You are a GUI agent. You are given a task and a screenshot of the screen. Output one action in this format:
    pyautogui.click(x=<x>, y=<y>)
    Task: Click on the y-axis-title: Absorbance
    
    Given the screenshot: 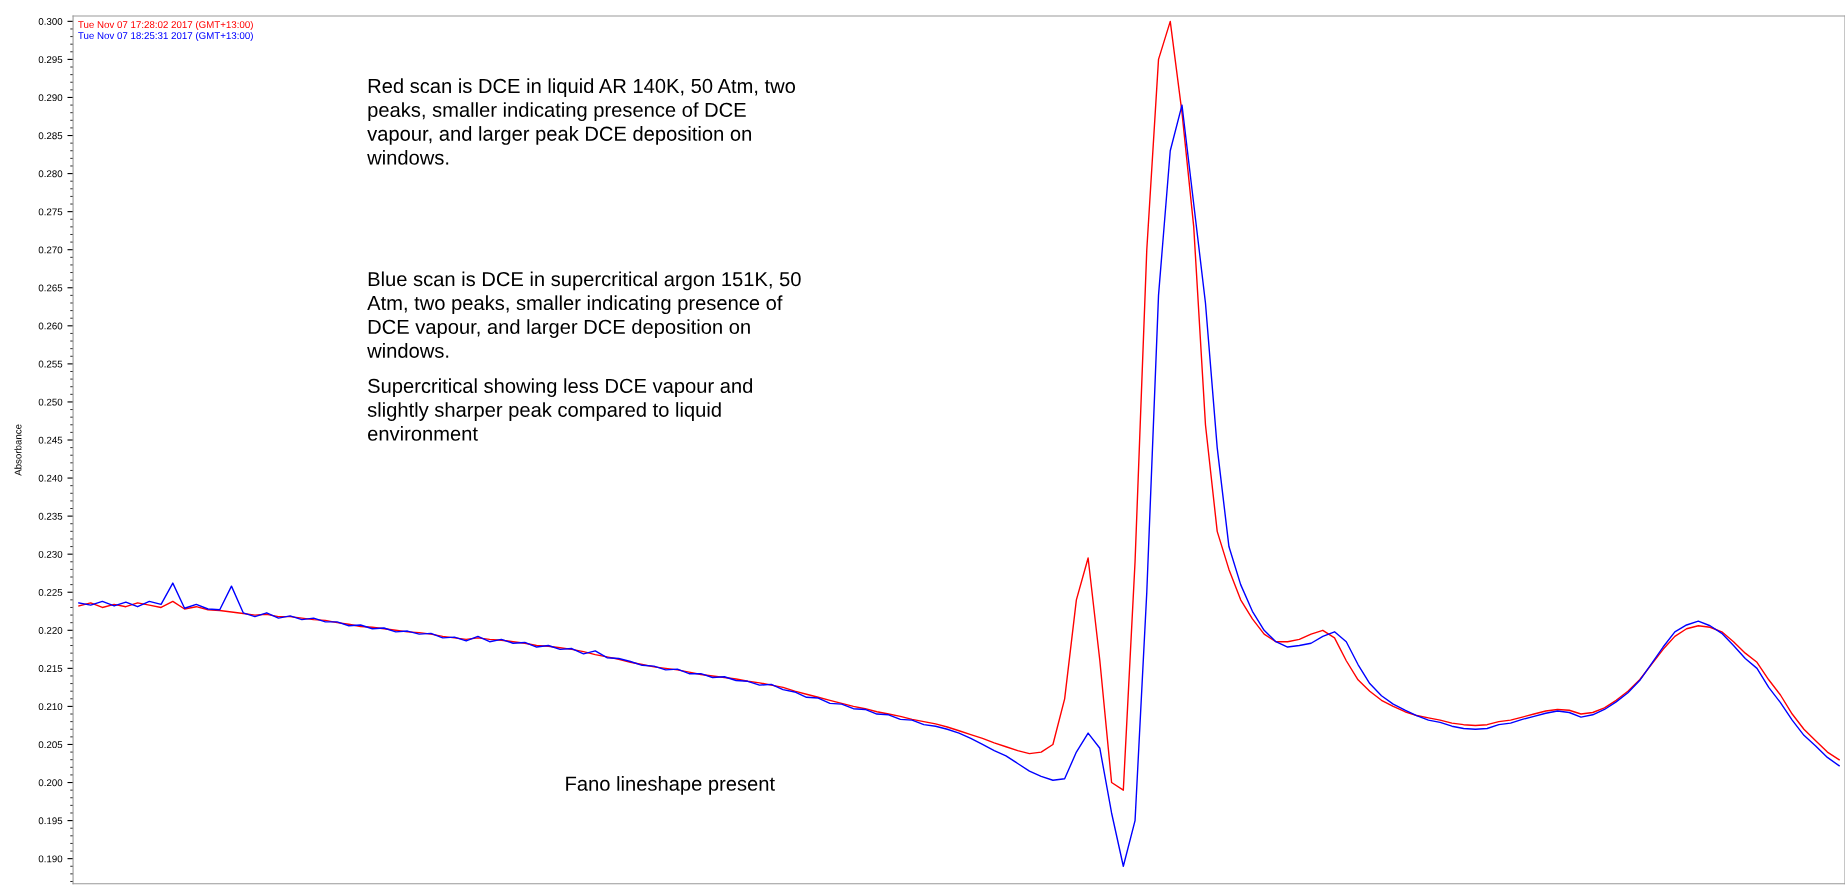 What is the action you would take?
    pyautogui.click(x=18, y=450)
    